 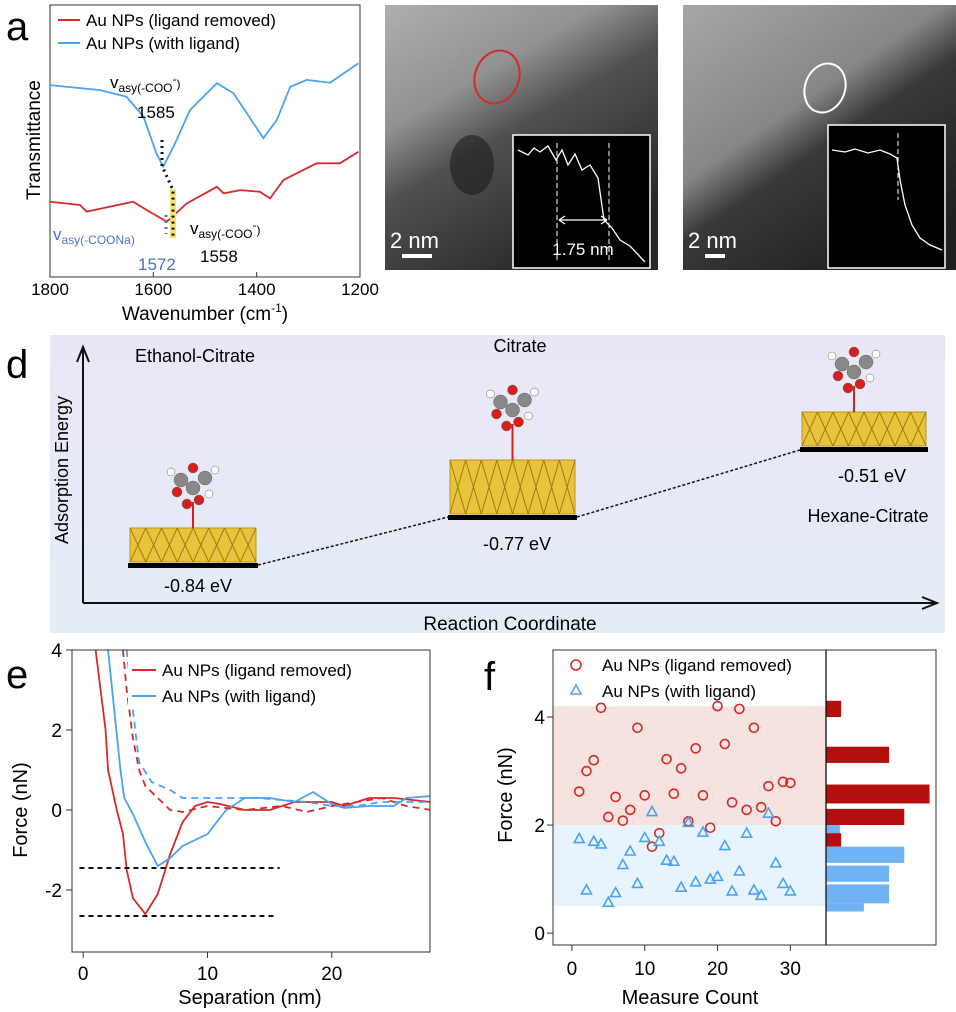 I want to click on y-tick-label: -2, so click(x=53, y=891).